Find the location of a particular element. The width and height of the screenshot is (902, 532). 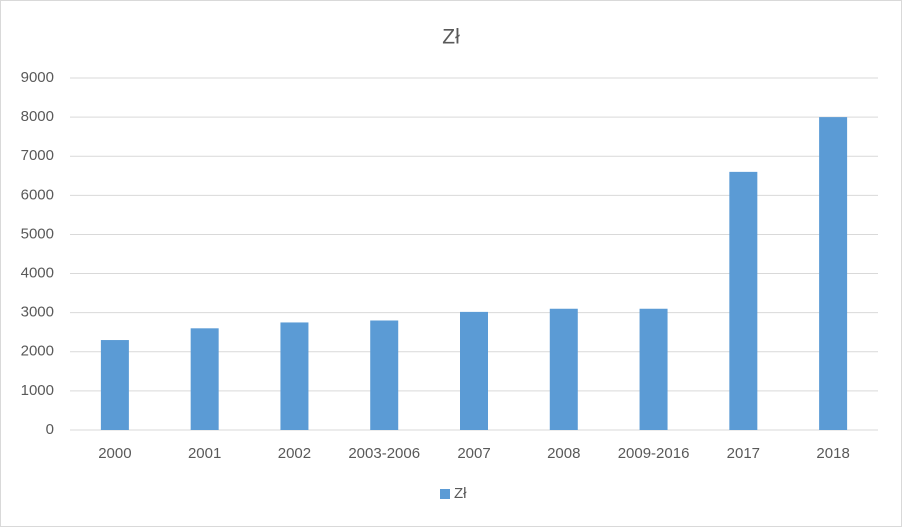

legend-label: Zł is located at coordinates (460, 493).